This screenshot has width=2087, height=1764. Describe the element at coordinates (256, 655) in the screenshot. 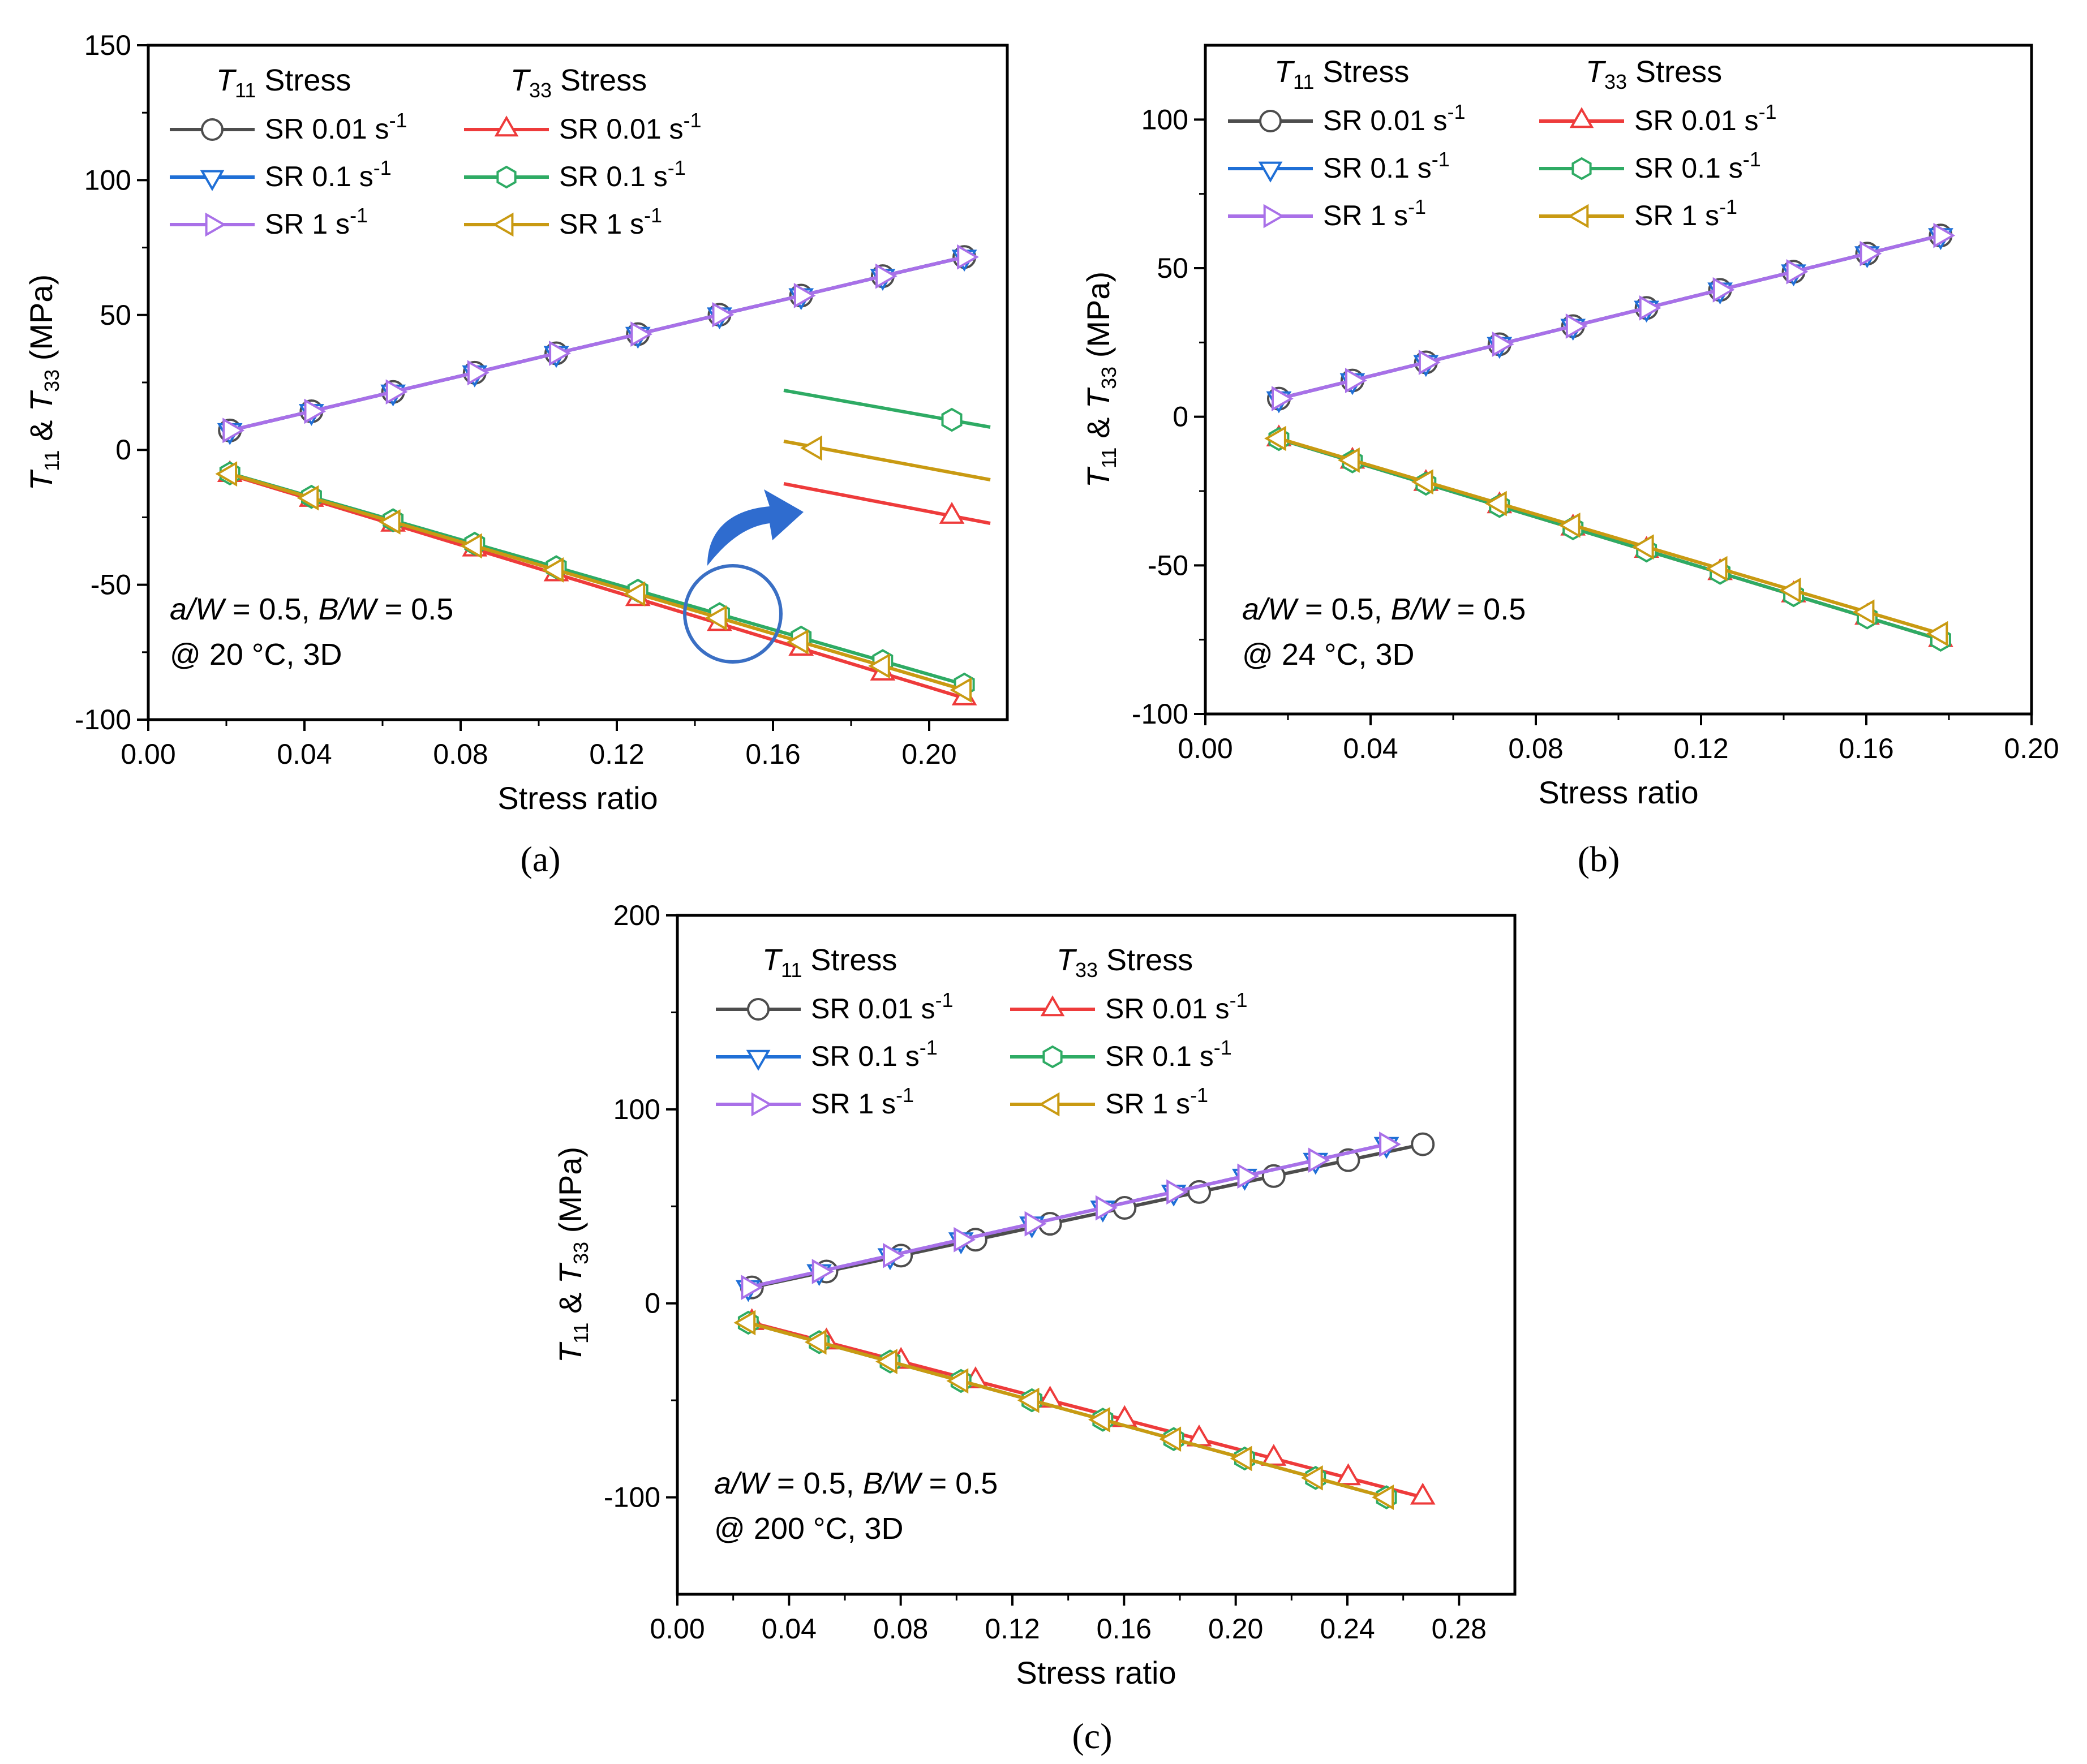

I see `annotation-condition: @ 20 °C, 3D` at that location.